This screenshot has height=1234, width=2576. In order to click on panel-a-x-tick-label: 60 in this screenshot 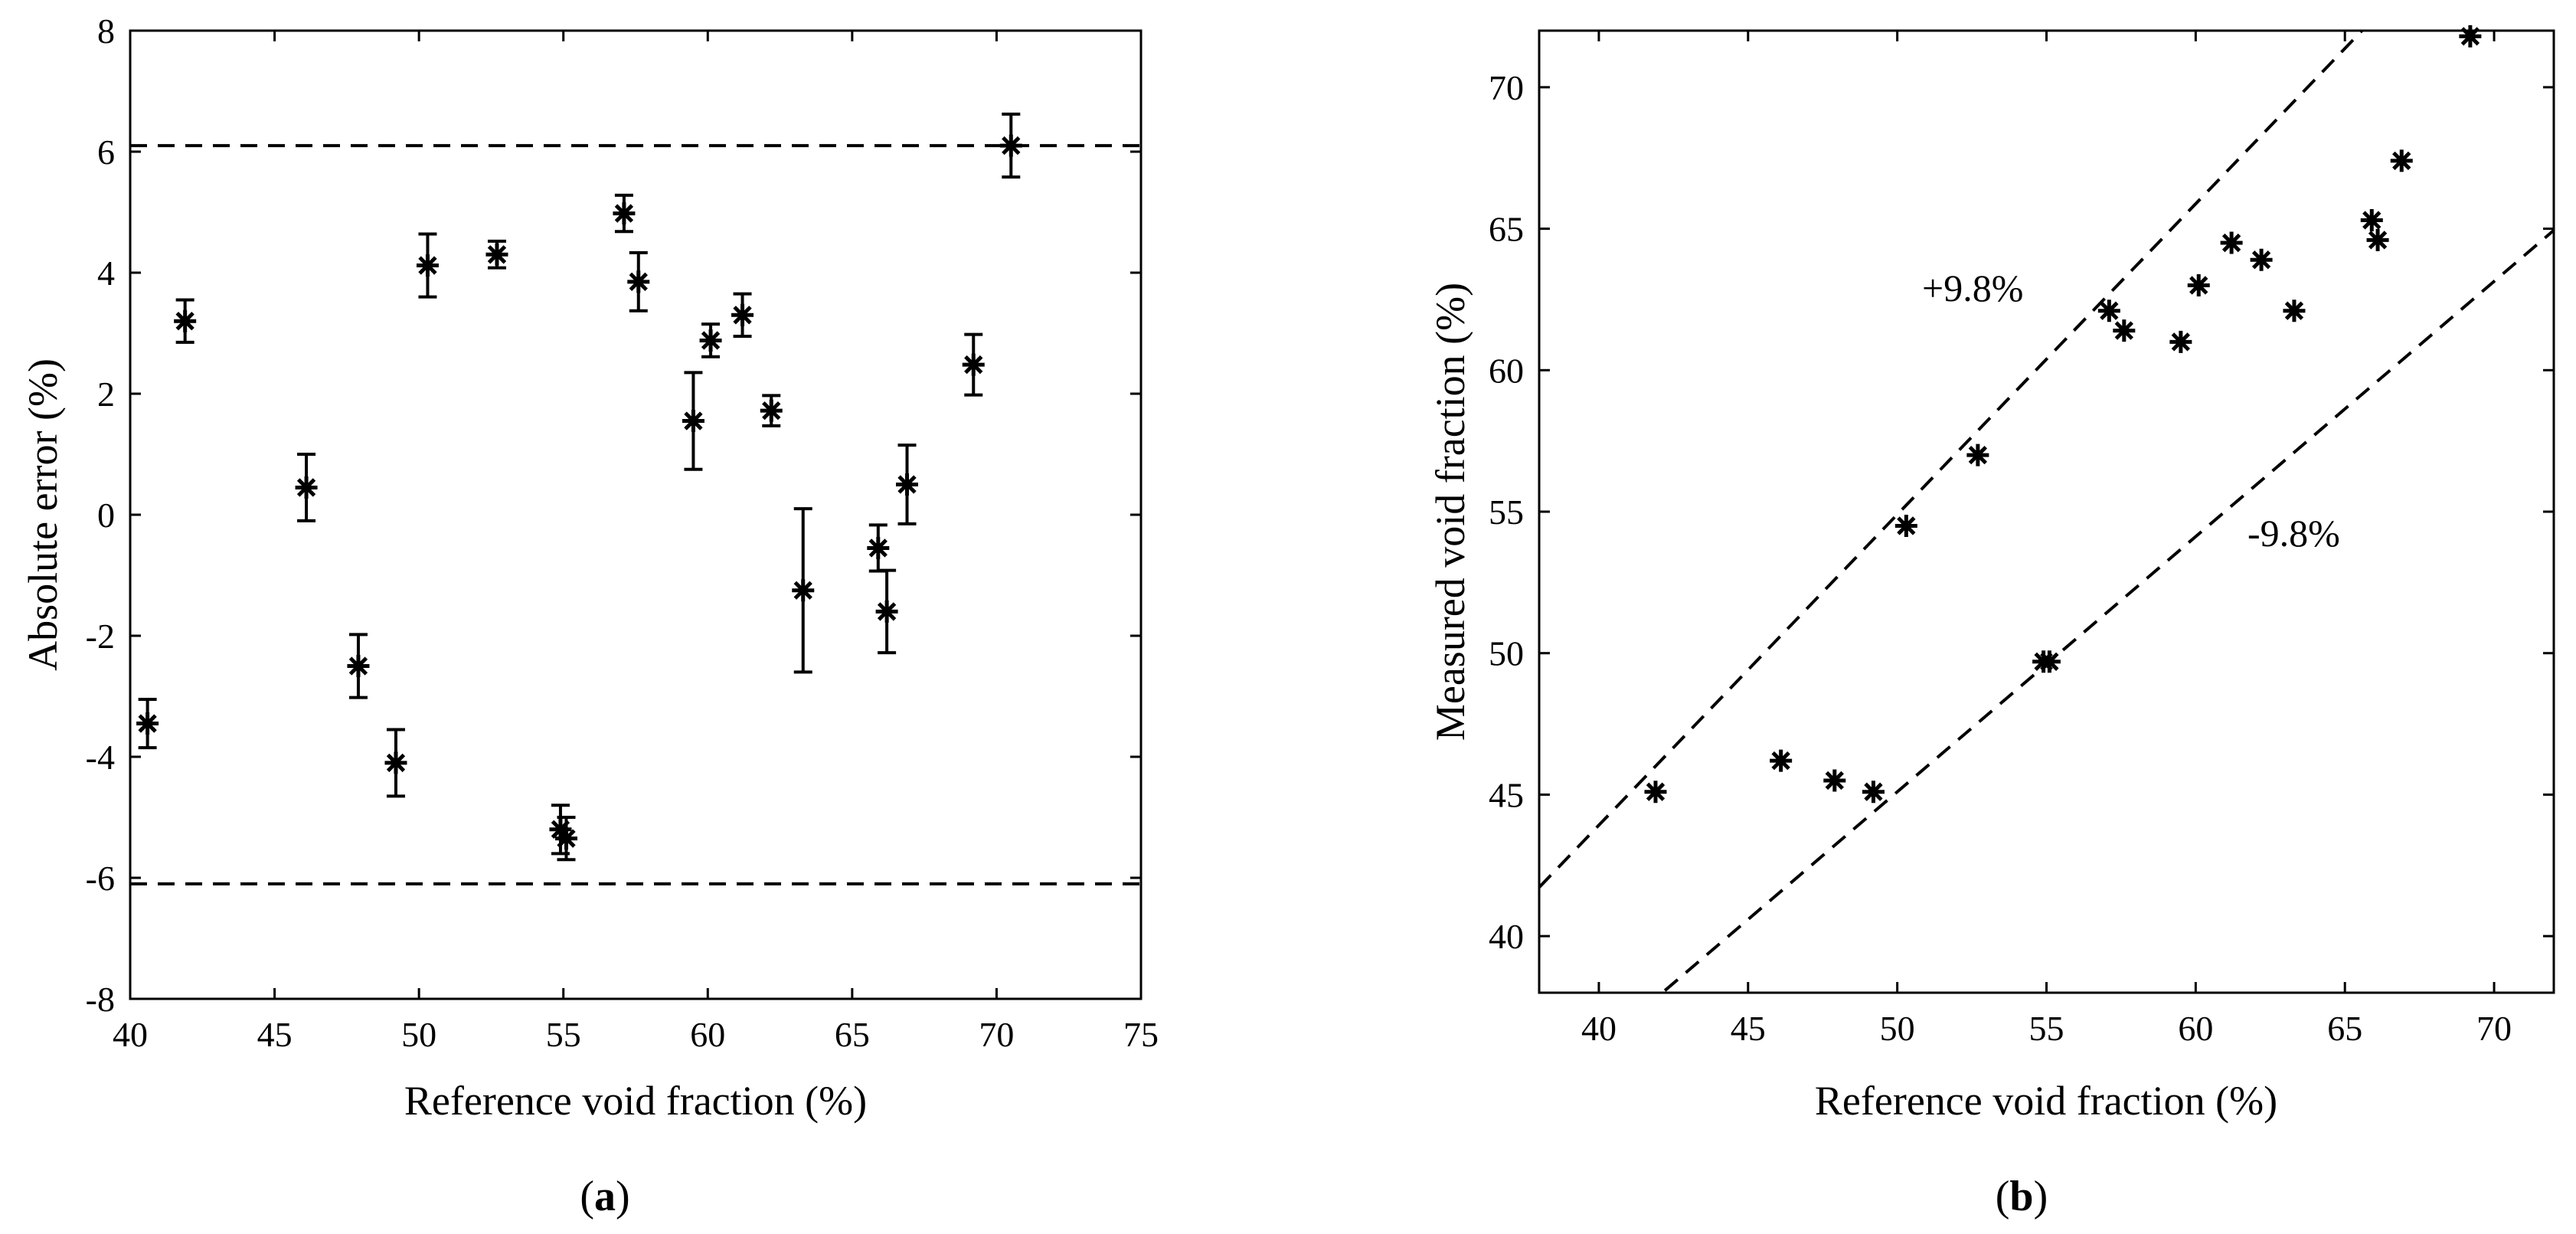, I will do `click(707, 1034)`.